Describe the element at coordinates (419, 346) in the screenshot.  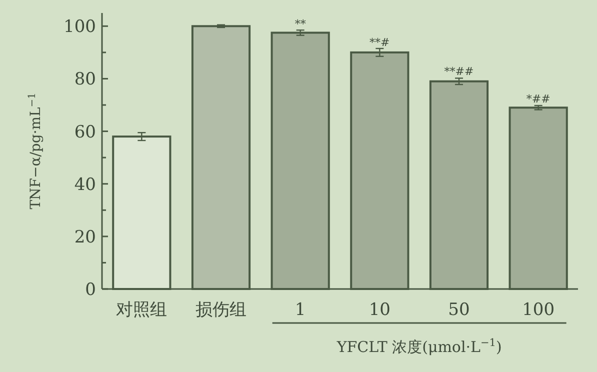
I see `x-axis-title: YFCLT 浓度(μmol·L$^{−1}$)` at that location.